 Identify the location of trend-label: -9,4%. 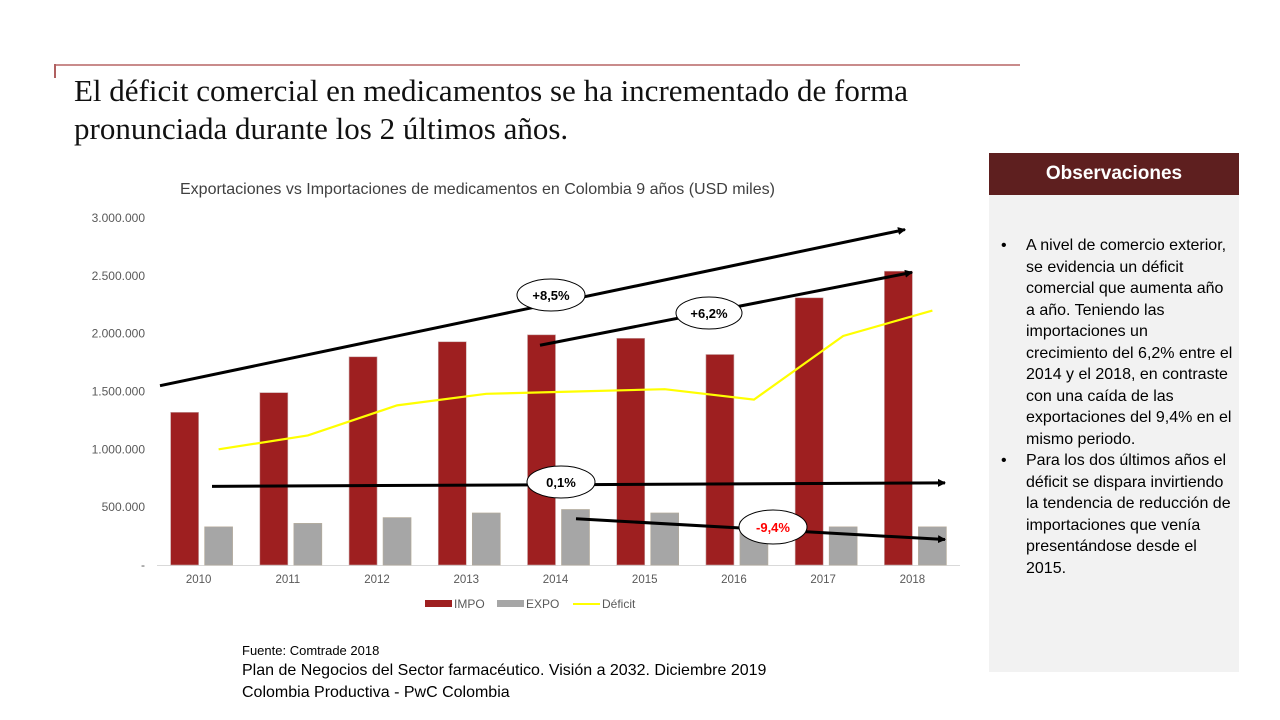
(773, 527).